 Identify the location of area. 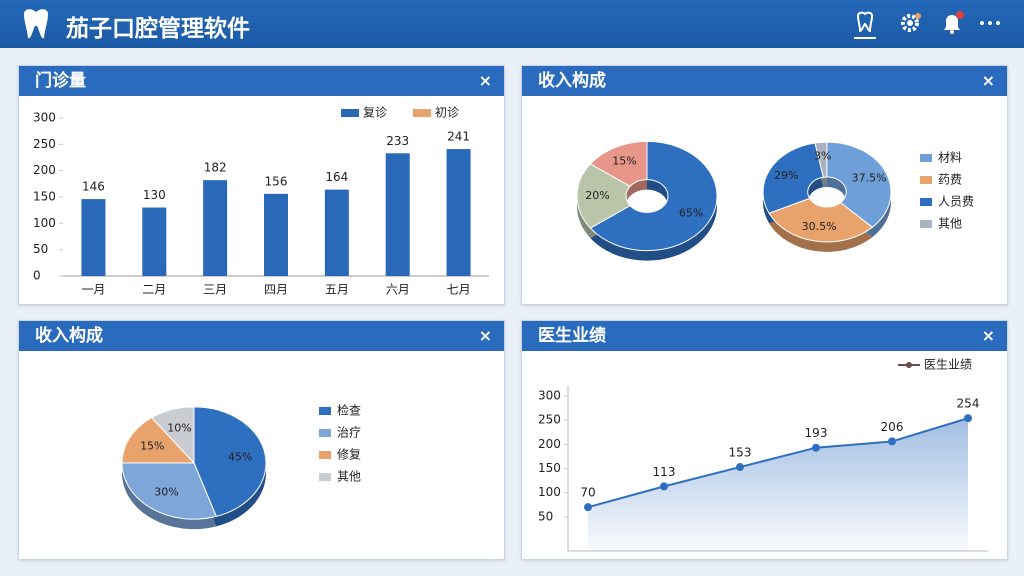
(778, 484).